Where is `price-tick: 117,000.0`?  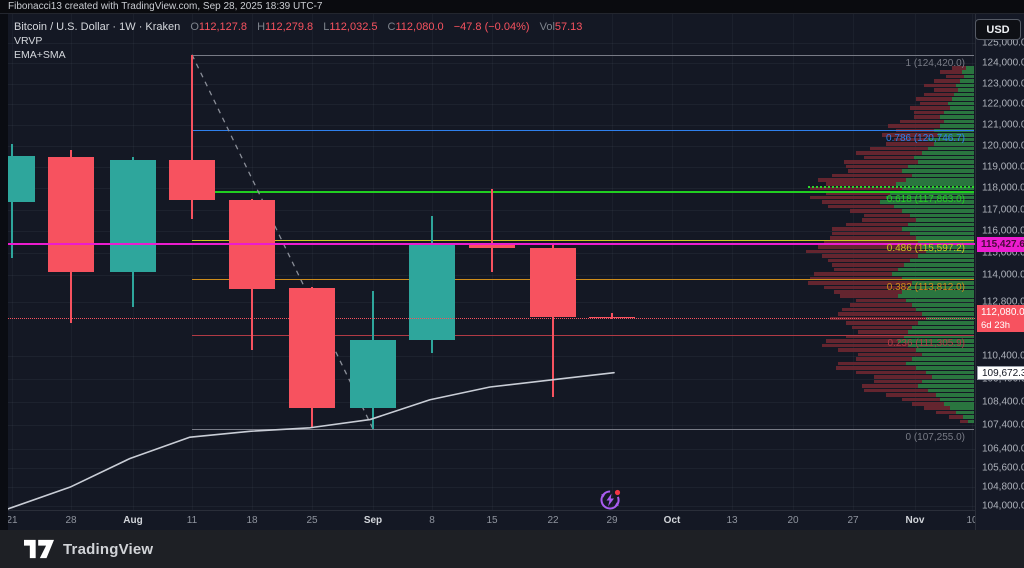 price-tick: 117,000.0 is located at coordinates (1003, 210).